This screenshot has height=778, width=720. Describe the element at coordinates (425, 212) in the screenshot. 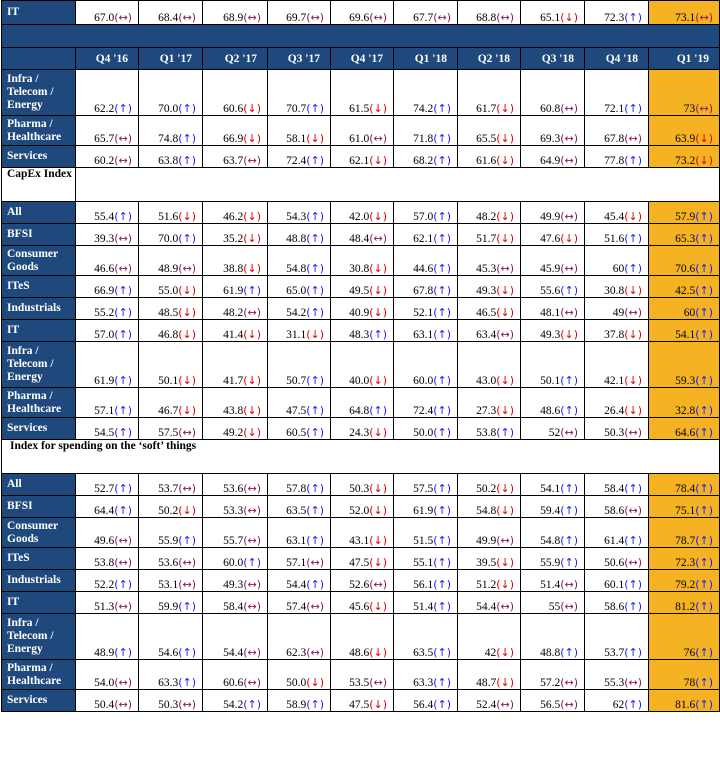

I see `value-cell: 57.0(↑)` at that location.